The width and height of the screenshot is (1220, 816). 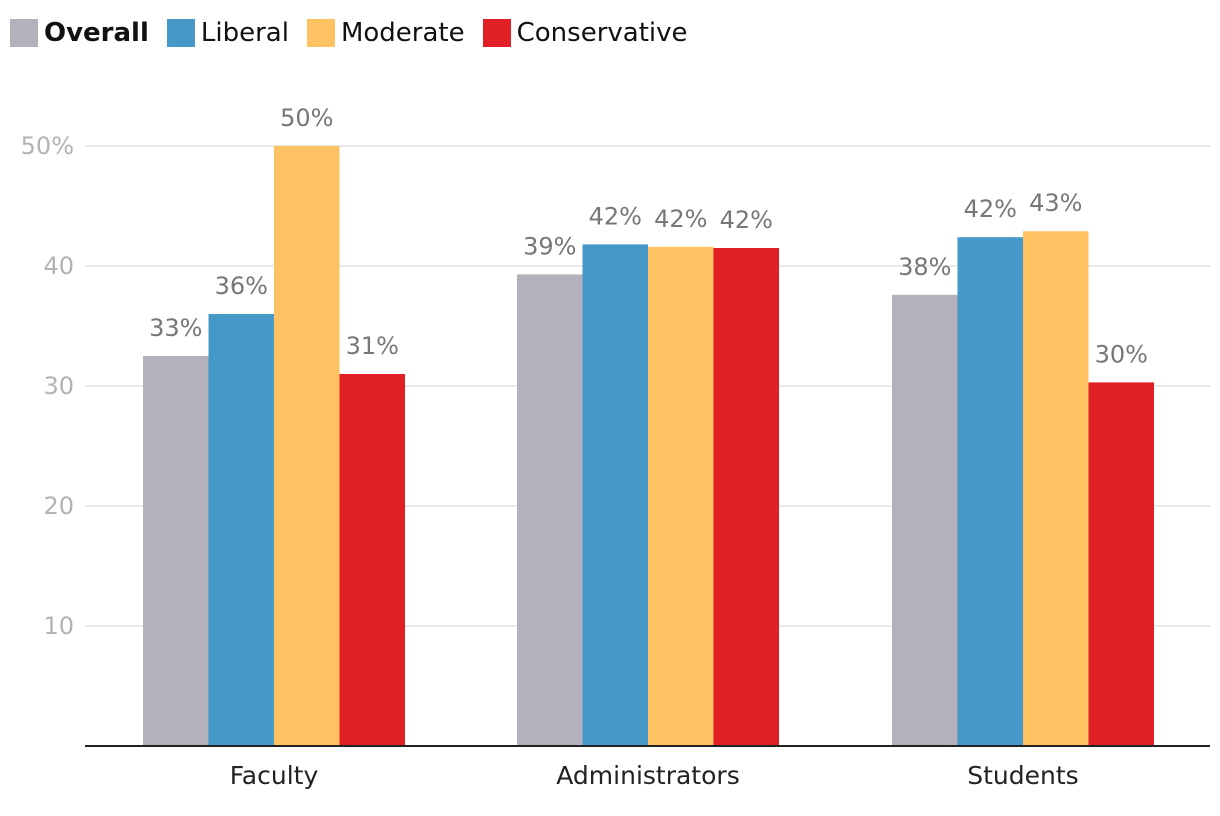 I want to click on x-category-label-administrators: Administrators, so click(x=647, y=775).